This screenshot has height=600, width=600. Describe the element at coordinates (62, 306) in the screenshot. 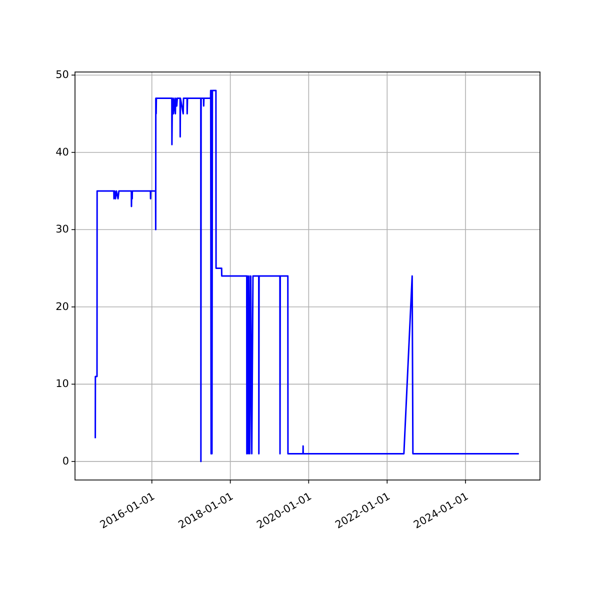

I see `y-tick-label: 20` at that location.